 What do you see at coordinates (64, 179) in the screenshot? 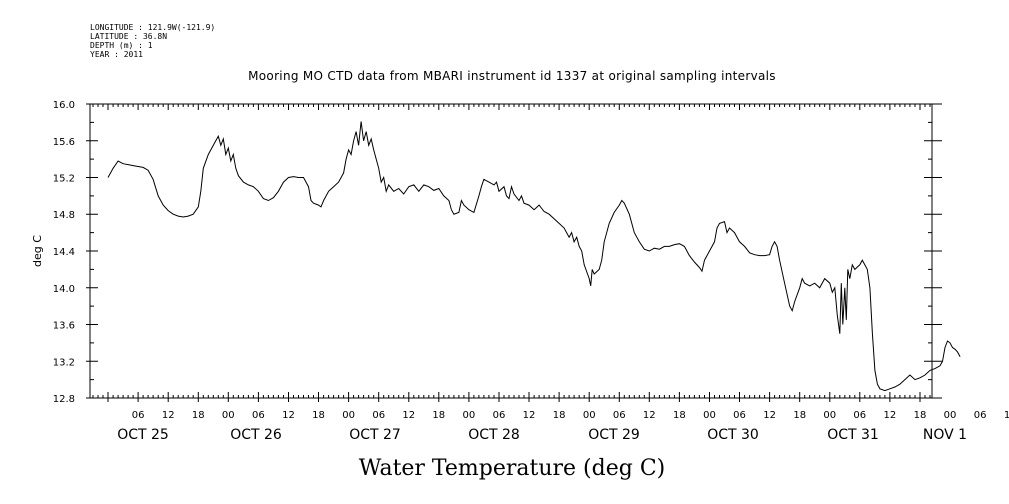
I see `y-tick-label: 15.2` at bounding box center [64, 179].